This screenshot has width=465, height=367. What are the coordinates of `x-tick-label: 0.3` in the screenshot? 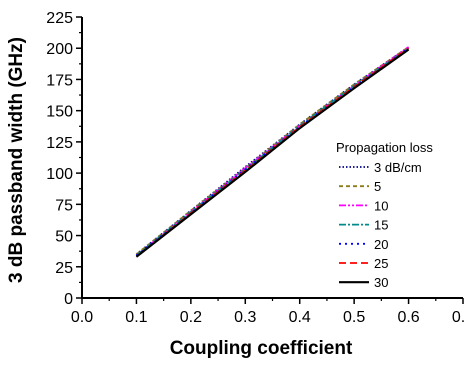 It's located at (245, 317).